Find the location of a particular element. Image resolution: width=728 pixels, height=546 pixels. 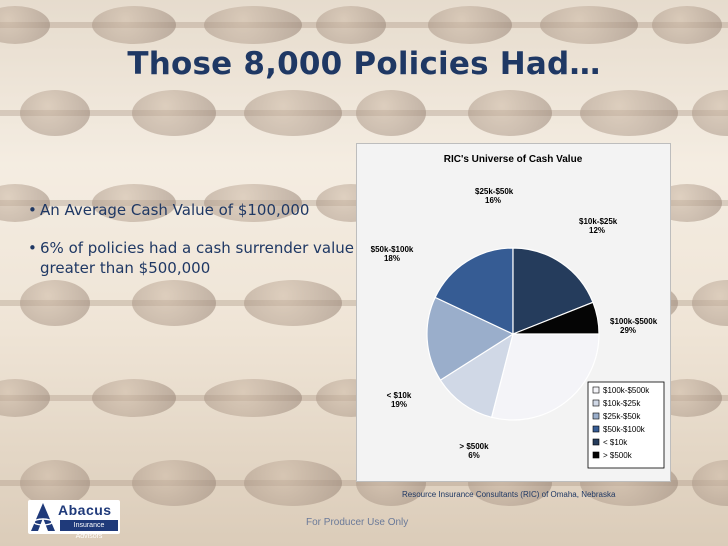

bullet-text: An Average Cash Value of $100,000 is located at coordinates (175, 210).